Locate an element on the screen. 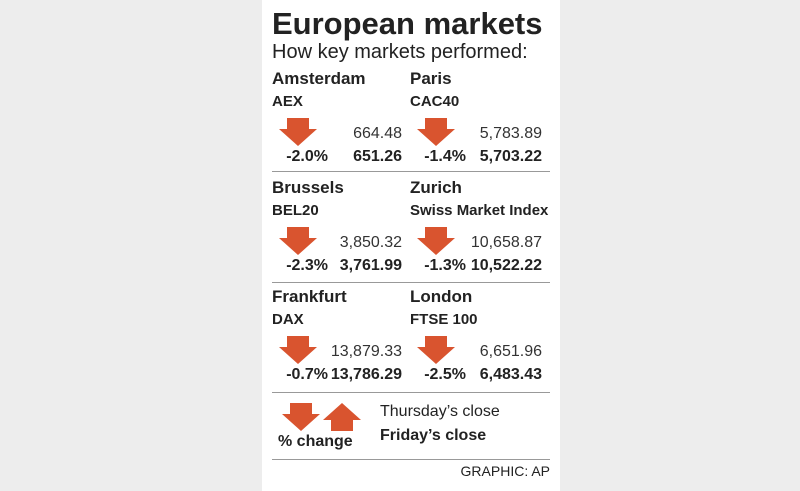  title: European markets is located at coordinates (407, 23).